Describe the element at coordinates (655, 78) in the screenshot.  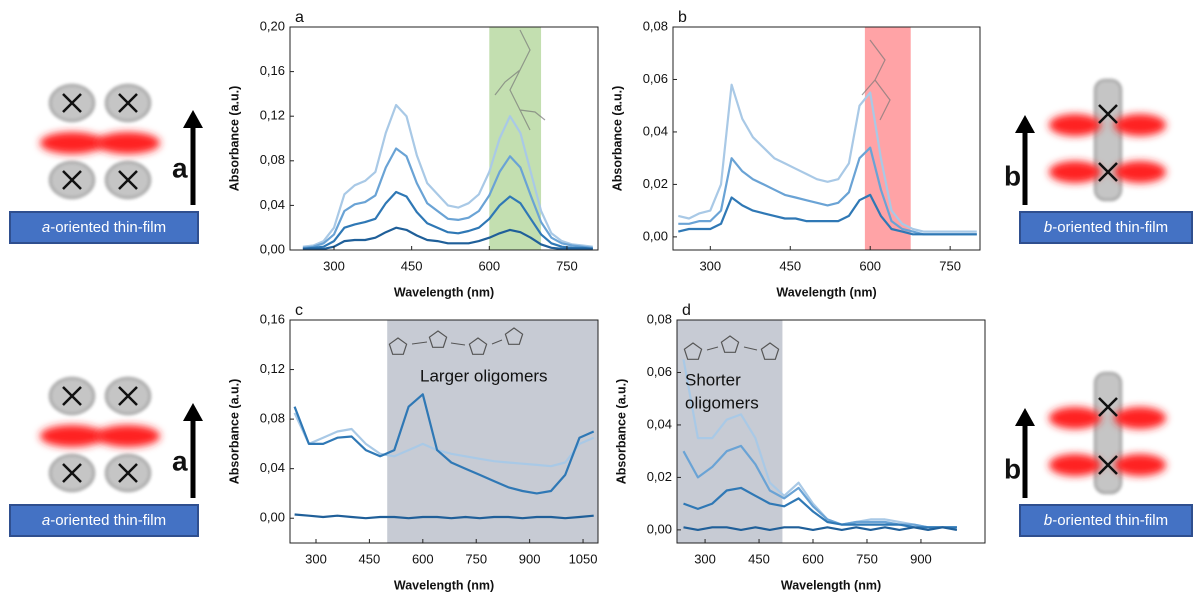
I see `y-tick-label: 0,06` at that location.